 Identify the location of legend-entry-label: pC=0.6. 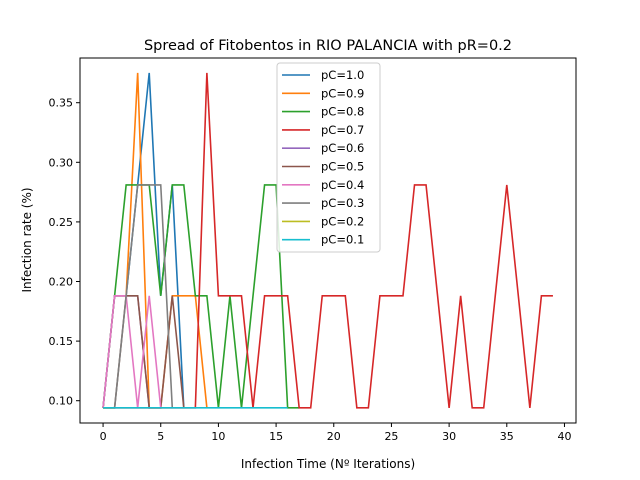
(342, 148).